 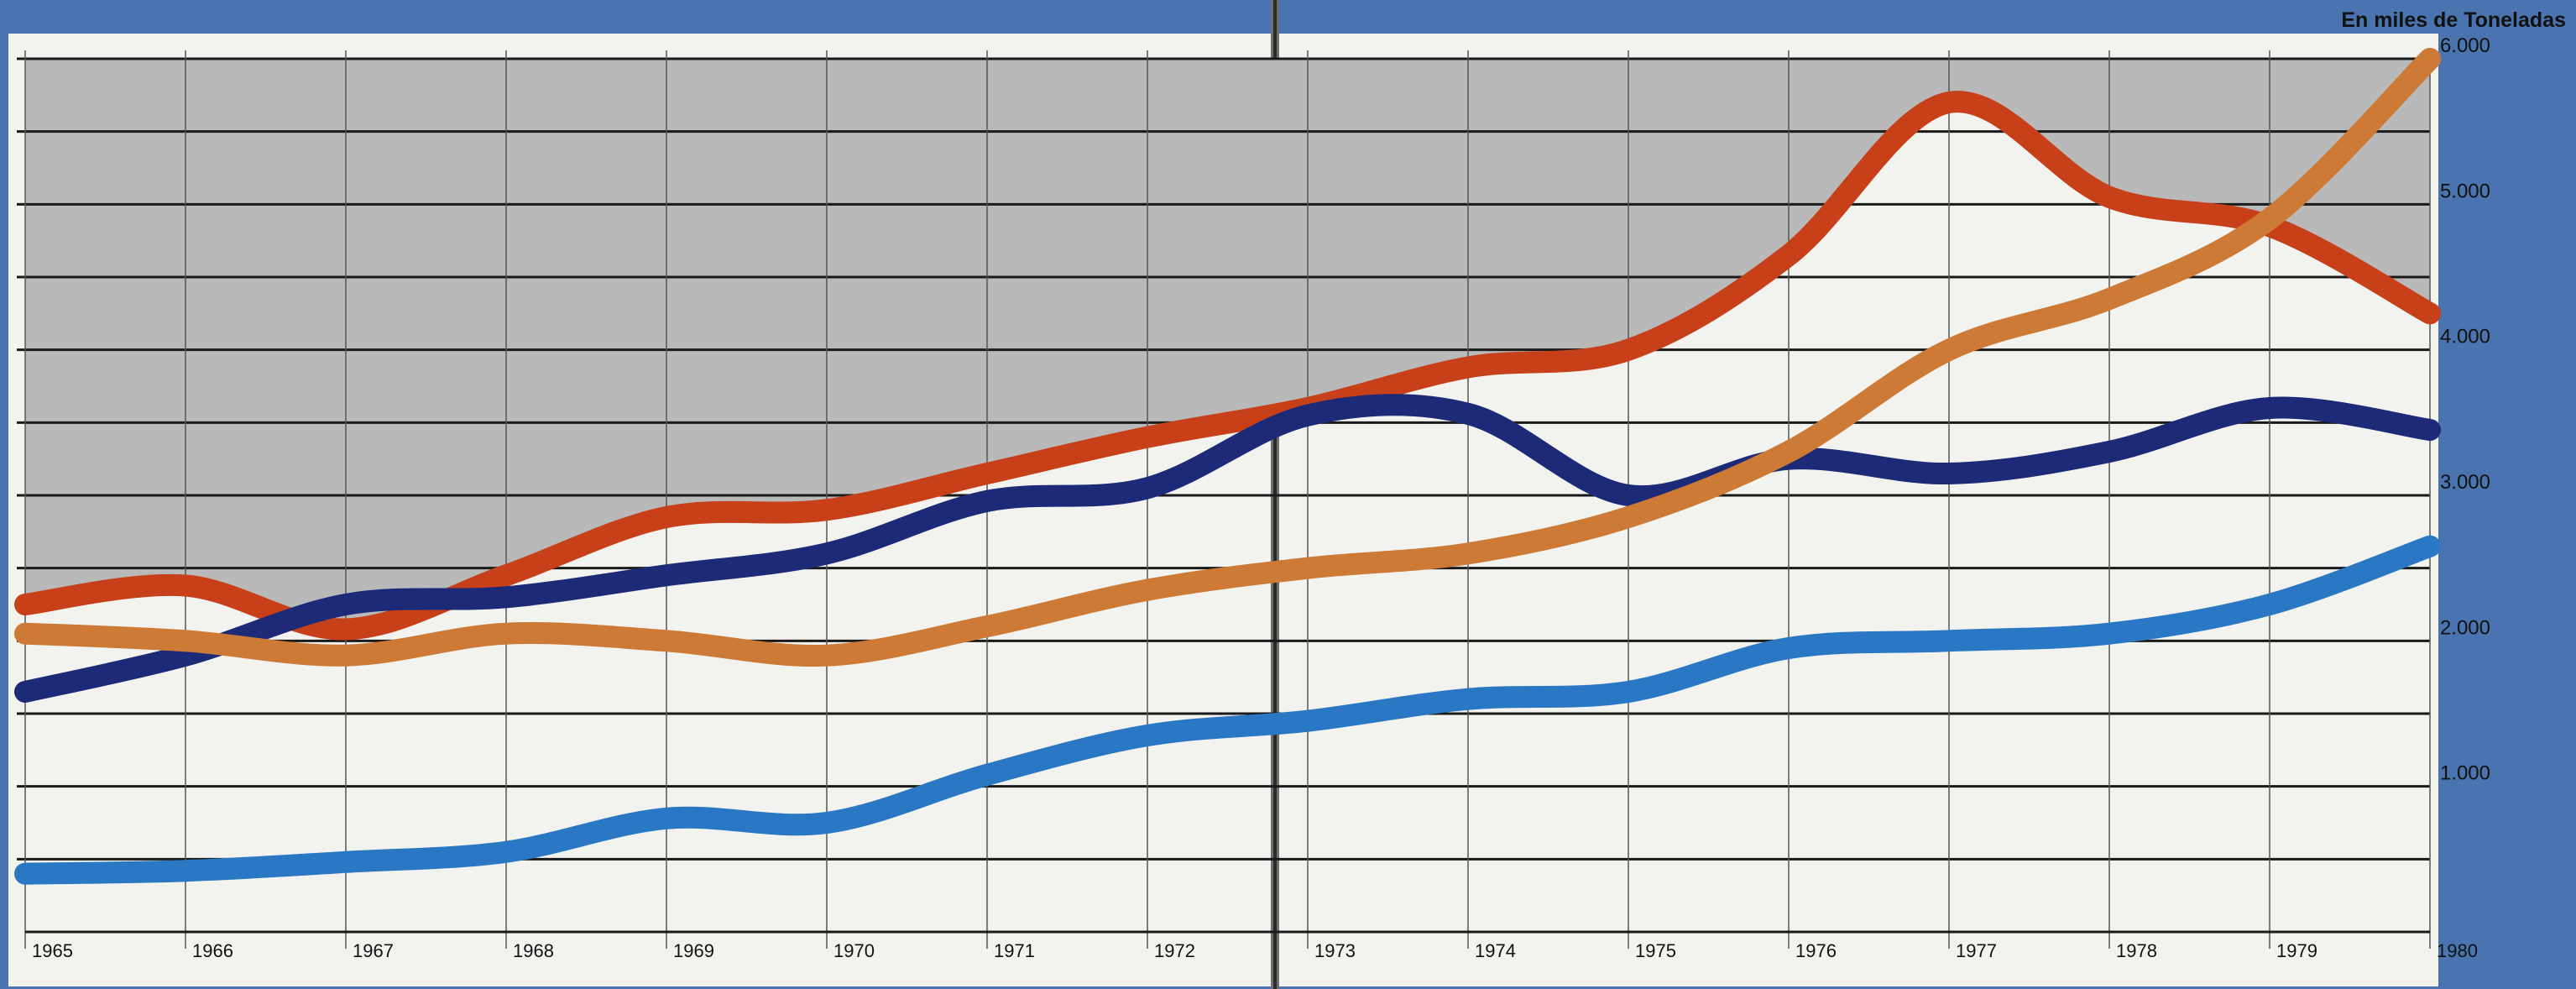 I want to click on x-tick-label: 1974, so click(x=1495, y=950).